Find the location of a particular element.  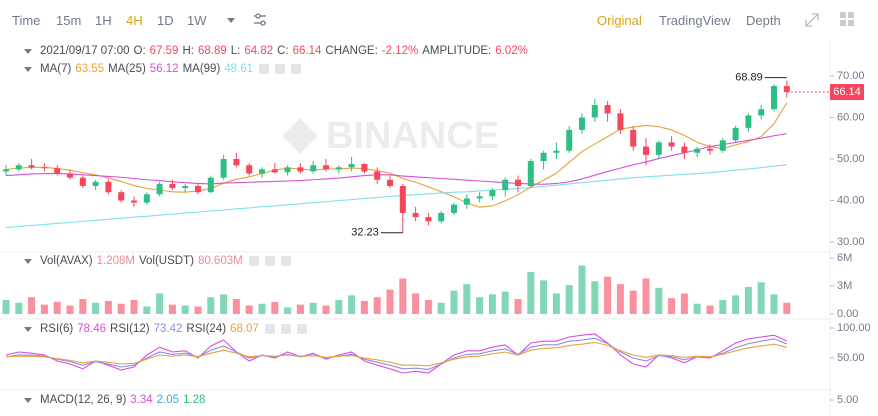

layout-icon is located at coordinates (847, 19).